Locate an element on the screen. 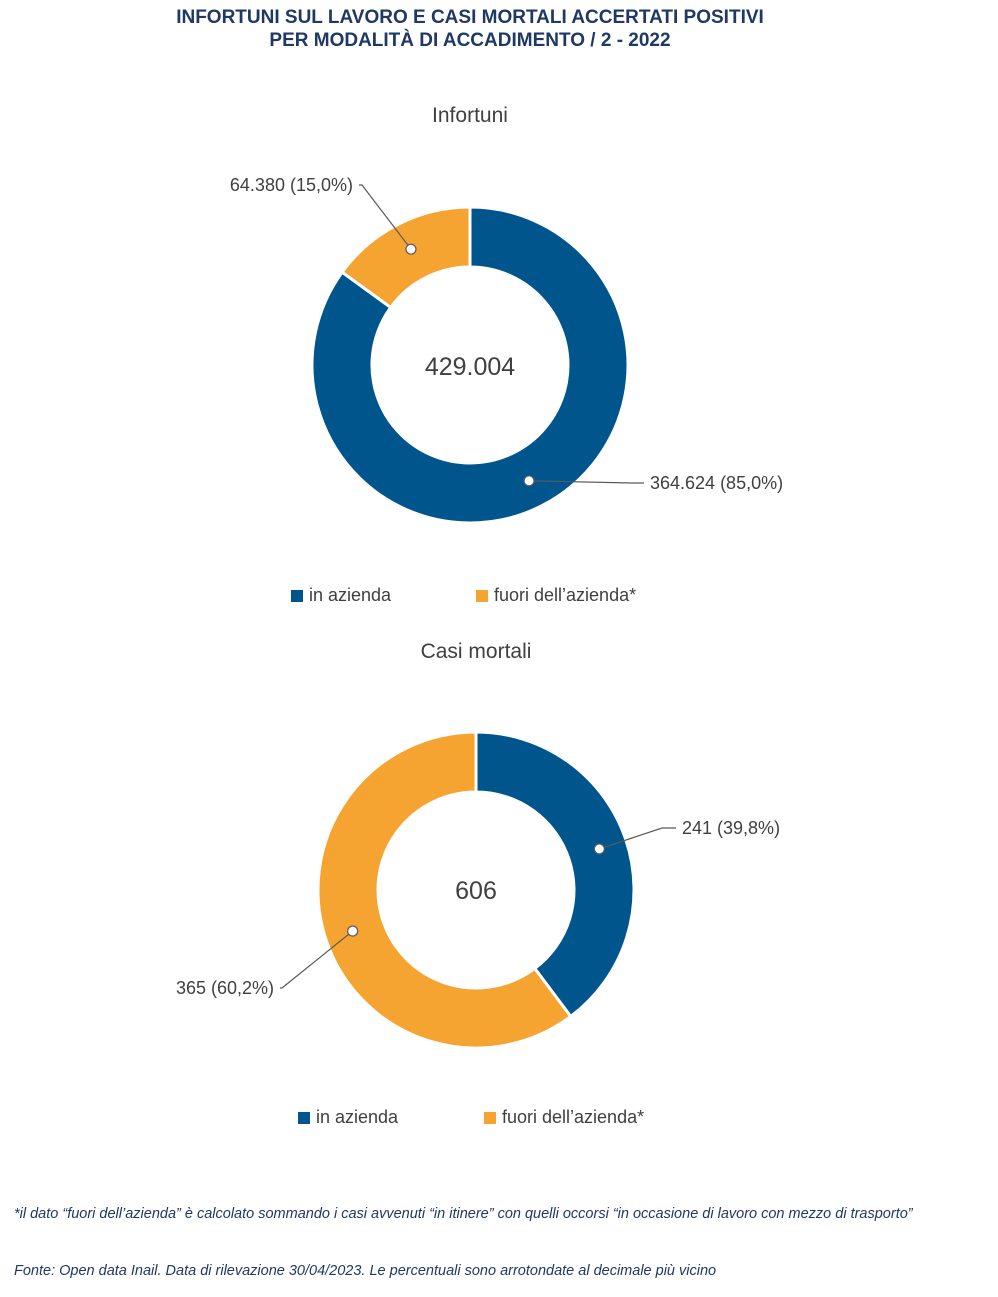  data-label-fuori-azienda: 64.380 (15,0%) is located at coordinates (291, 185).